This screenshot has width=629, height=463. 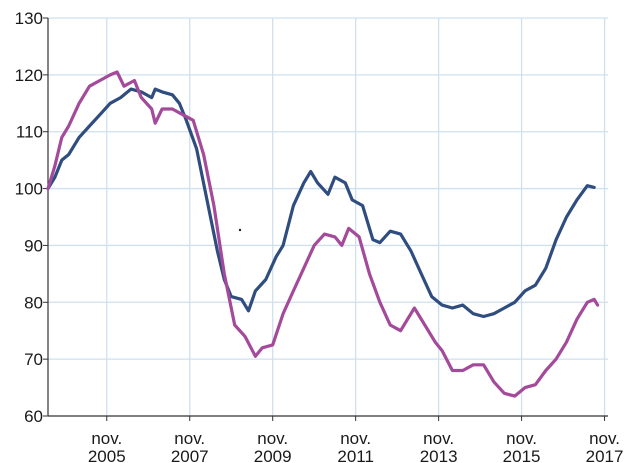 What do you see at coordinates (33, 416) in the screenshot?
I see `y-tick-label: 60` at bounding box center [33, 416].